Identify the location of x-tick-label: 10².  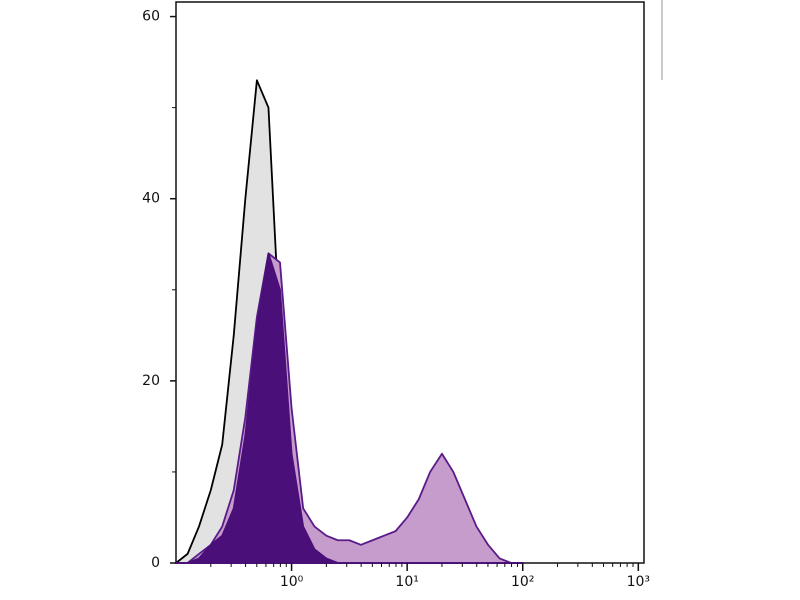
(522, 582).